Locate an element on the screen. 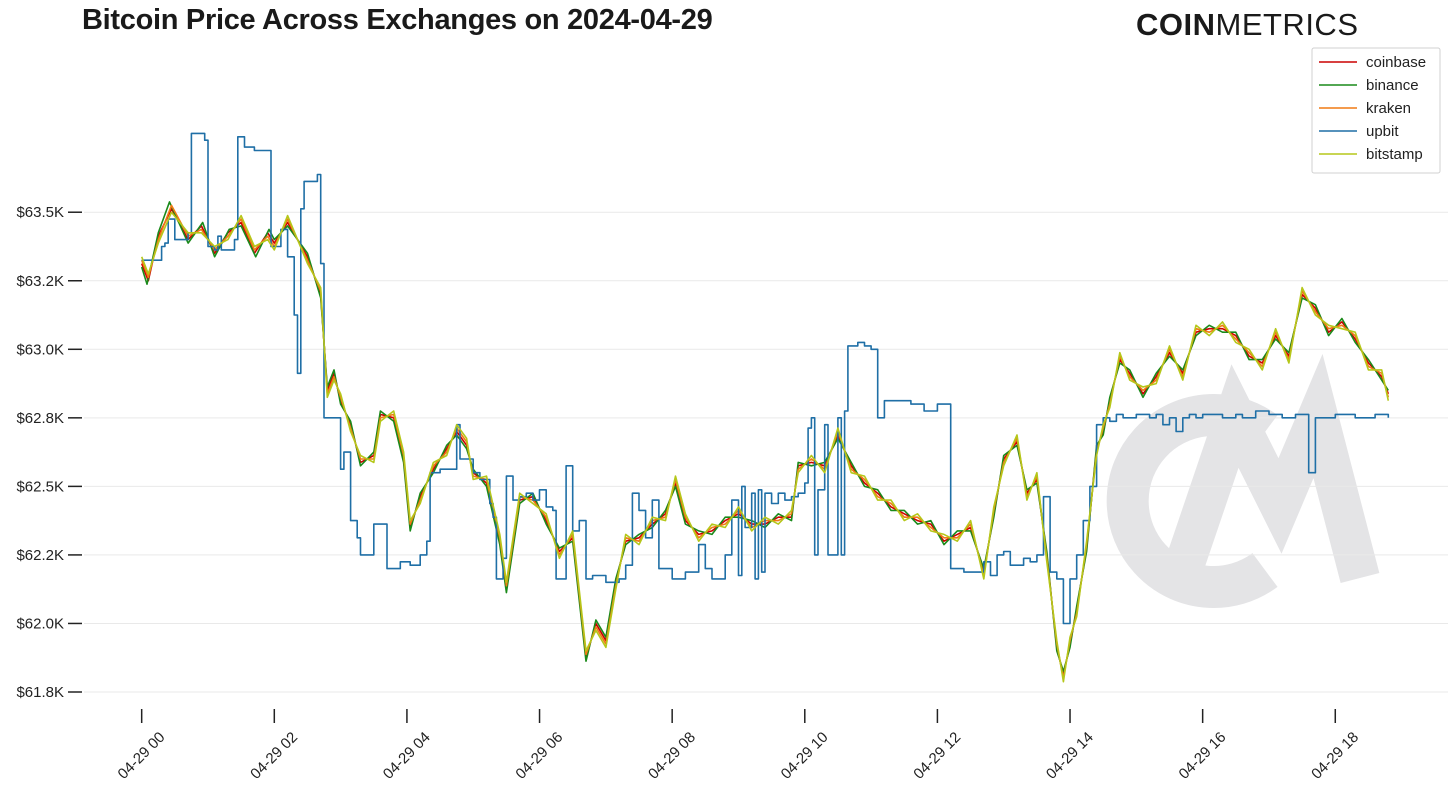  y-tick-label: $63.5K is located at coordinates (40, 212).